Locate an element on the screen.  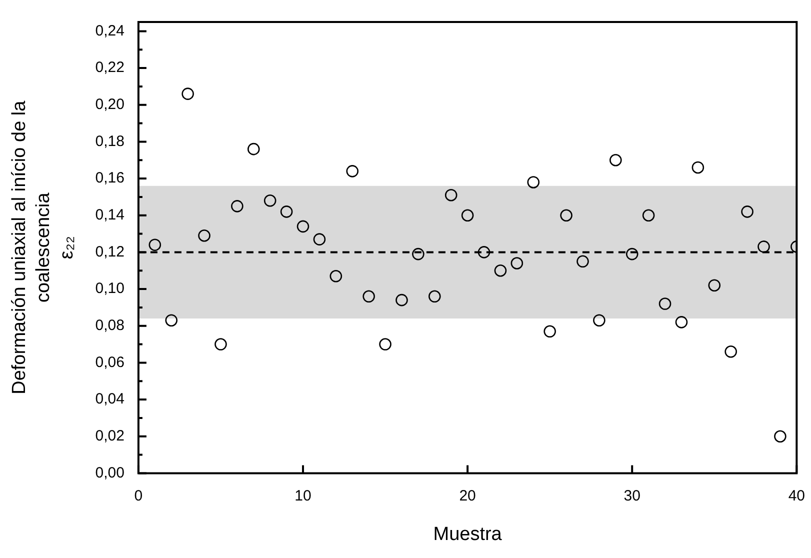
y-tick-label: 0,12 is located at coordinates (109, 251).